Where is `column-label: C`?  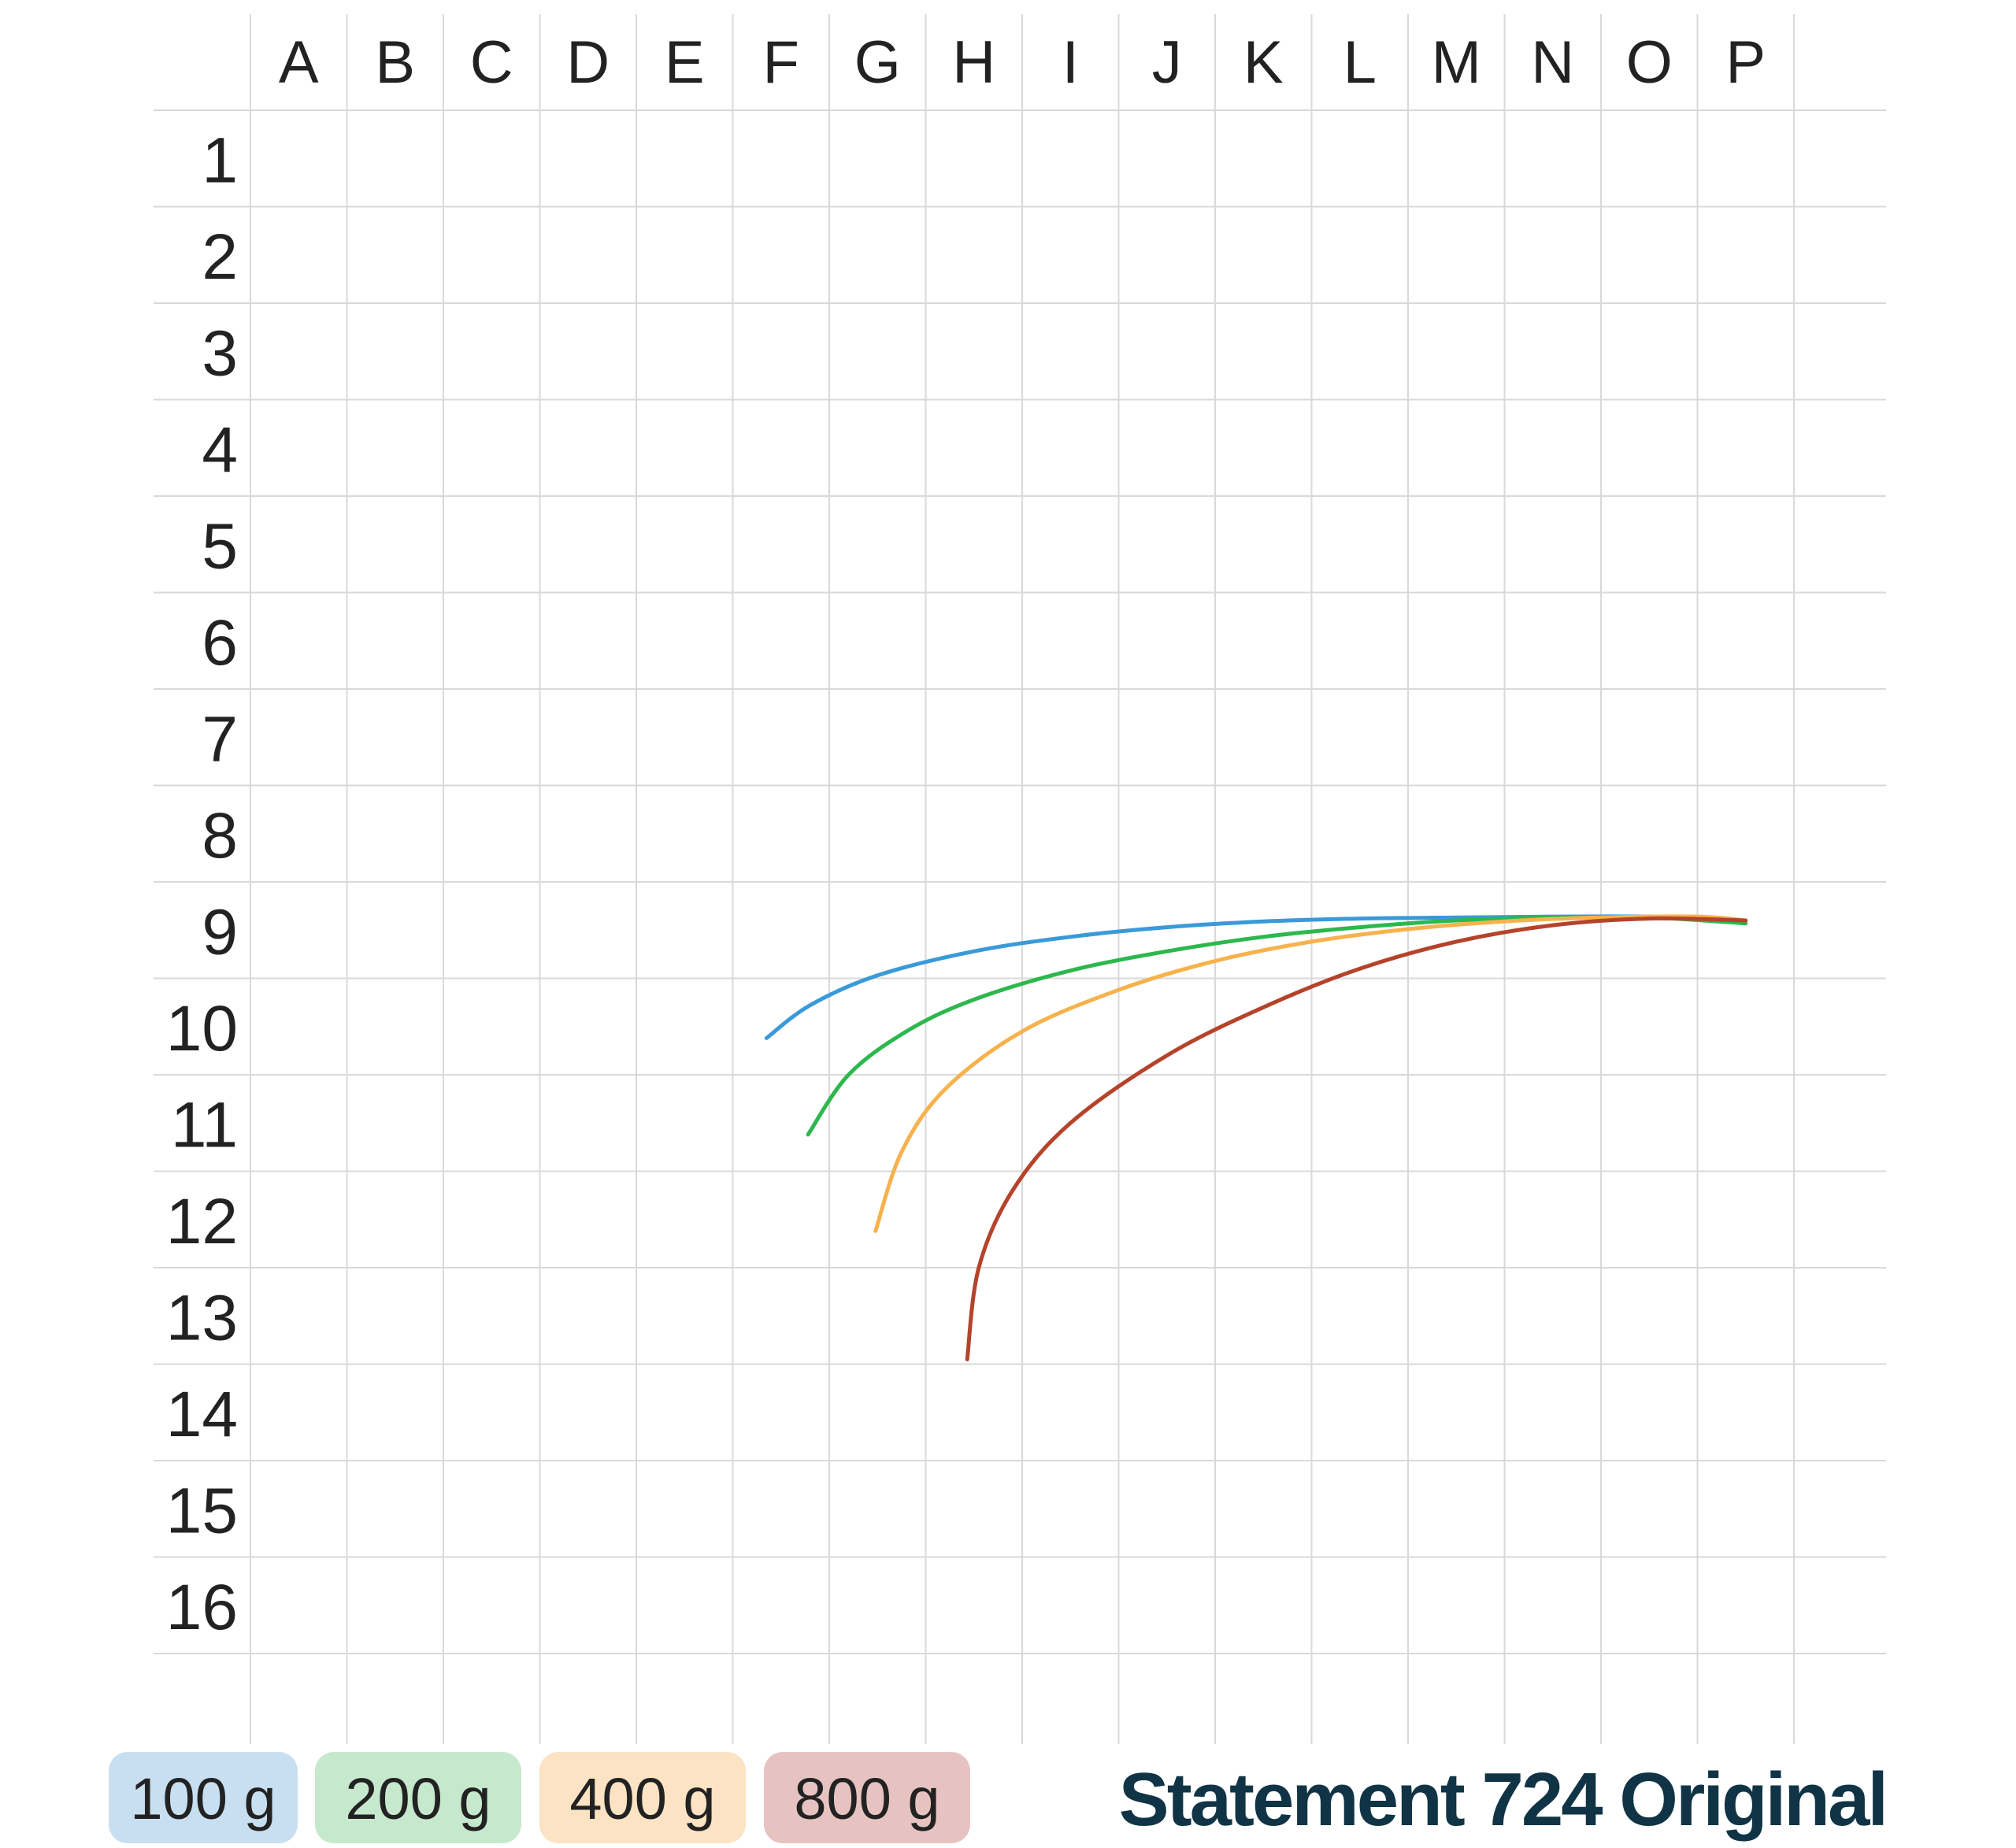
column-label: C is located at coordinates (491, 63).